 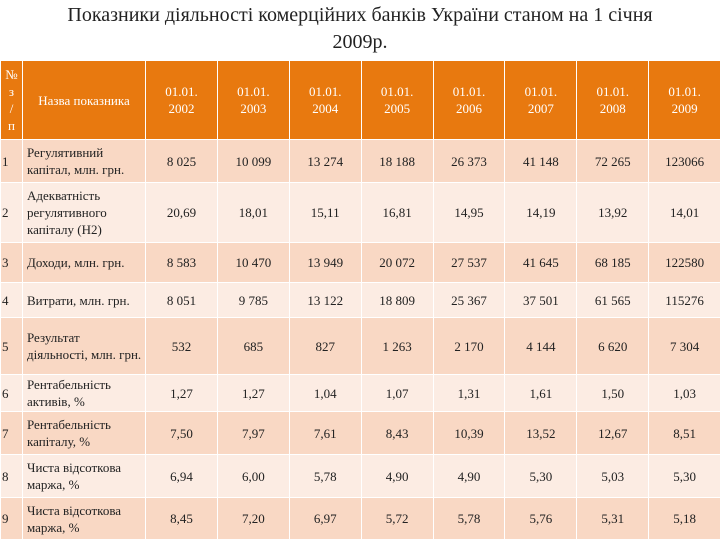 I want to click on value-cell: 41 645, so click(x=541, y=262).